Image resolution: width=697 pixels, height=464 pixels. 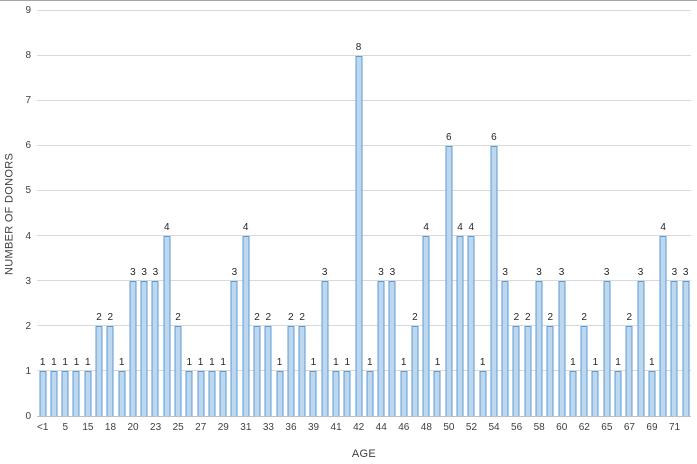 I want to click on x-tick-label: 69, so click(x=652, y=427).